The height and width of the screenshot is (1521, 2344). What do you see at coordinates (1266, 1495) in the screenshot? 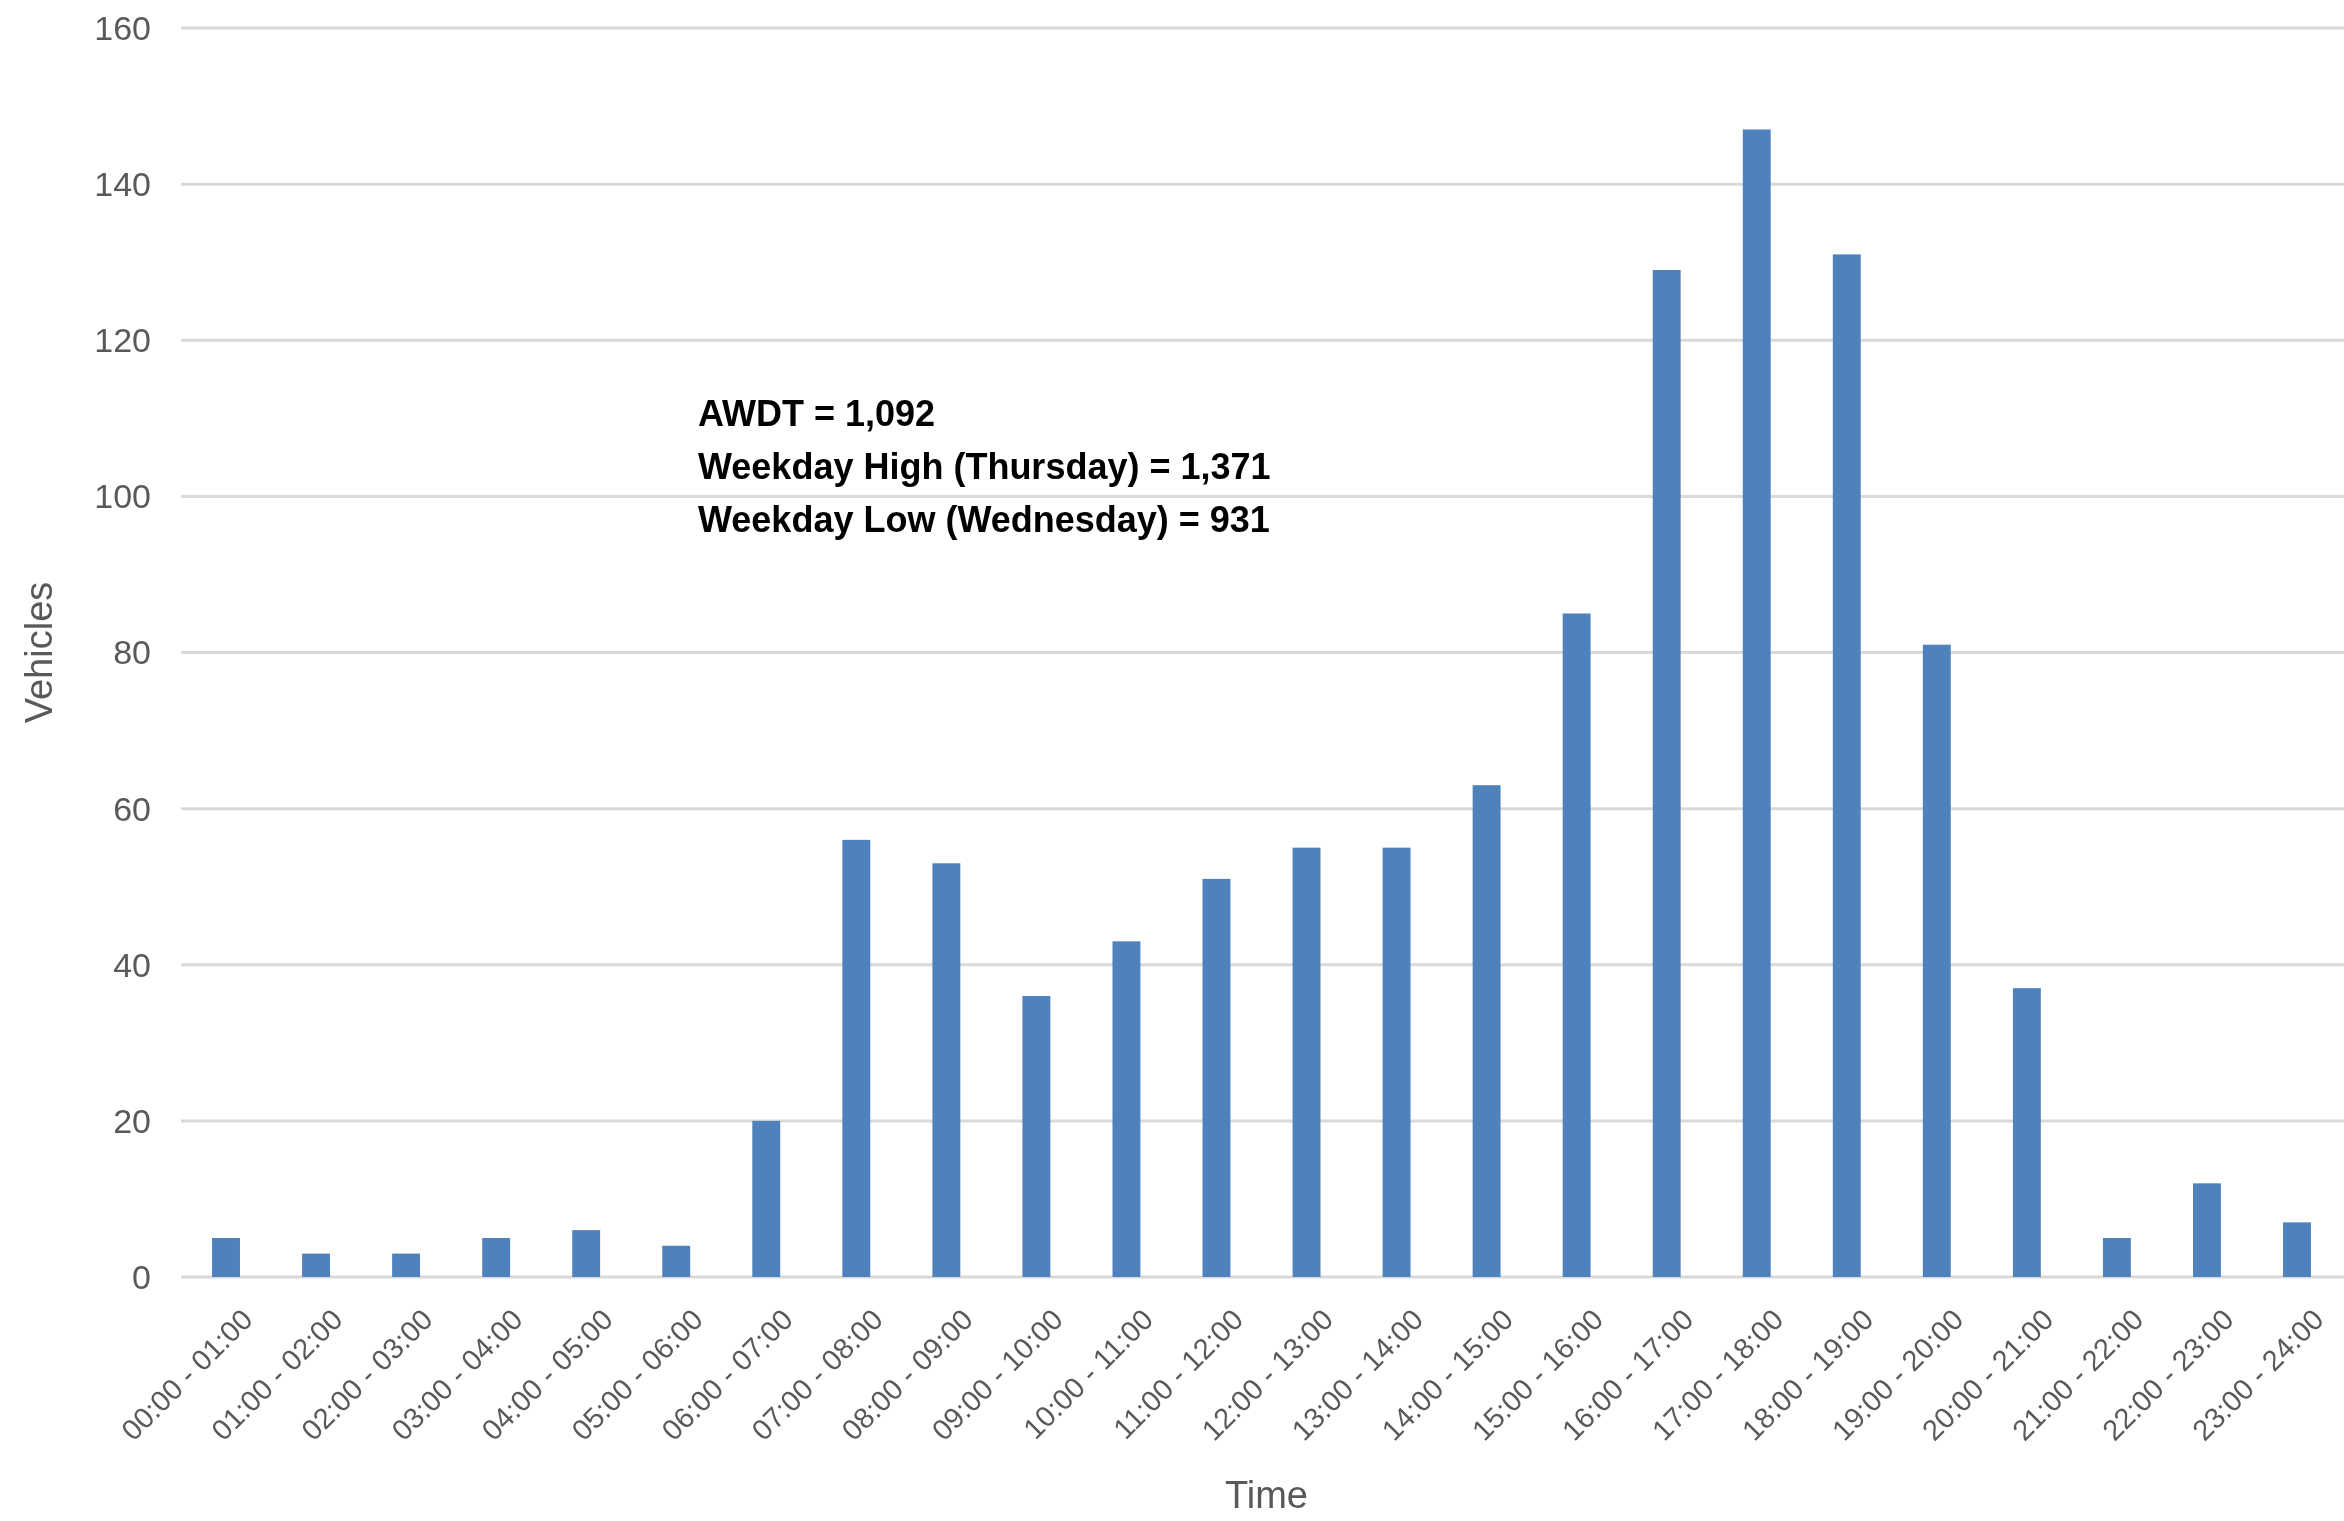
I see `x-axis-title: Time` at bounding box center [1266, 1495].